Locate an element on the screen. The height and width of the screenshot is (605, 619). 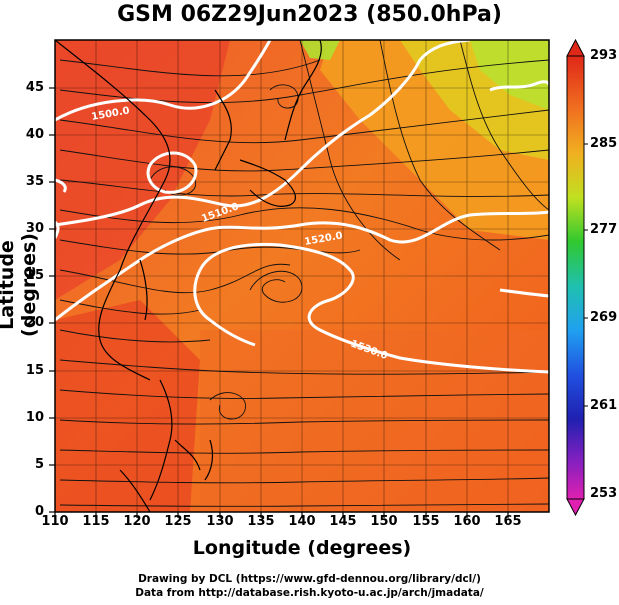
figure-title: GSM 06Z29Jun2023 (850.0hPa) is located at coordinates (309, 14).